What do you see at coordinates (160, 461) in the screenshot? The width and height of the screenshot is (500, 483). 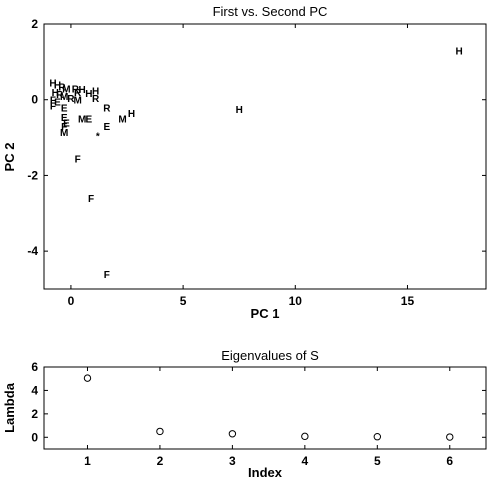 I see `x-tick-label: 2` at bounding box center [160, 461].